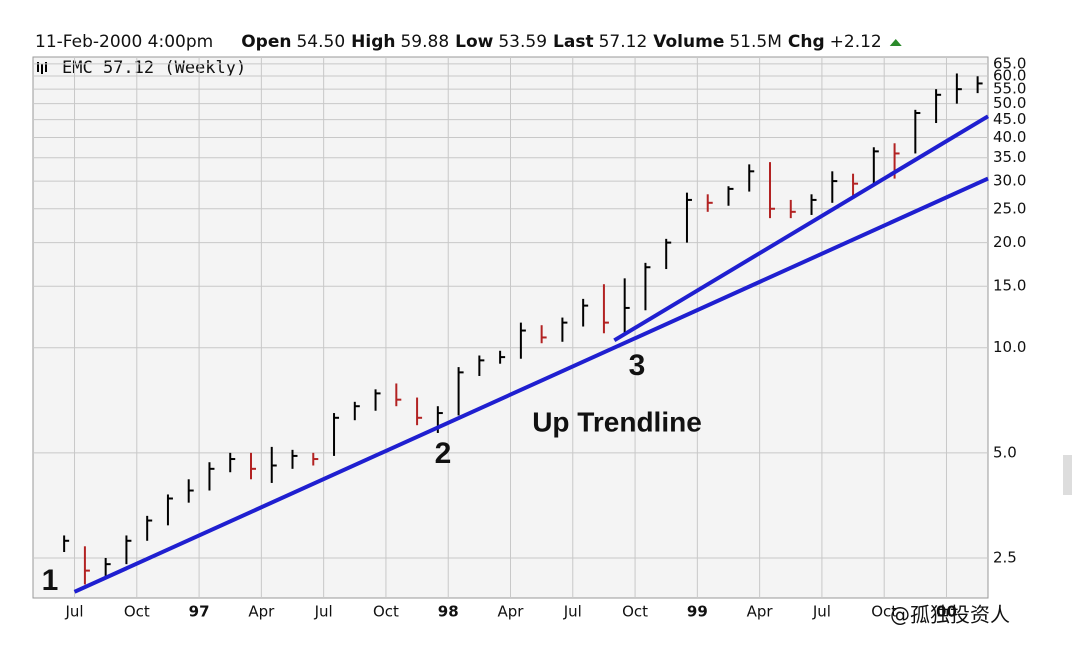 The height and width of the screenshot is (659, 1072). Describe the element at coordinates (856, 42) in the screenshot. I see `header-value: +2.12` at that location.